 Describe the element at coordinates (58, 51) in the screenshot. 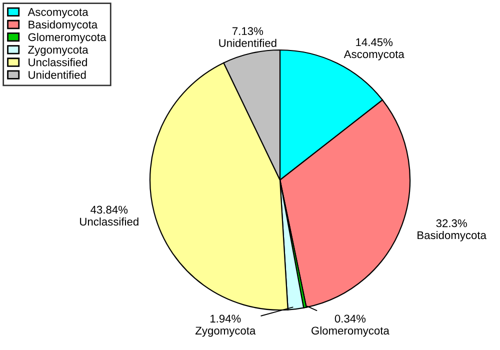

I see `legend-label: Zygomycota` at that location.